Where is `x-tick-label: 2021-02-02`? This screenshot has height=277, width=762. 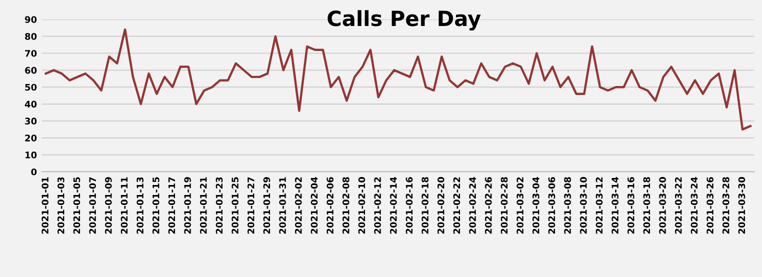 x-tick-label: 2021-02-02 is located at coordinates (298, 205).